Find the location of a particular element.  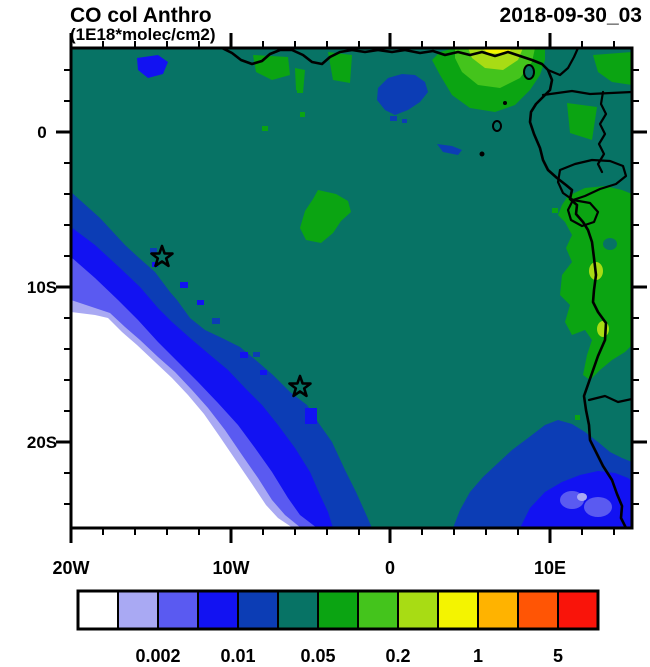

colorbar-frame is located at coordinates (338, 610).